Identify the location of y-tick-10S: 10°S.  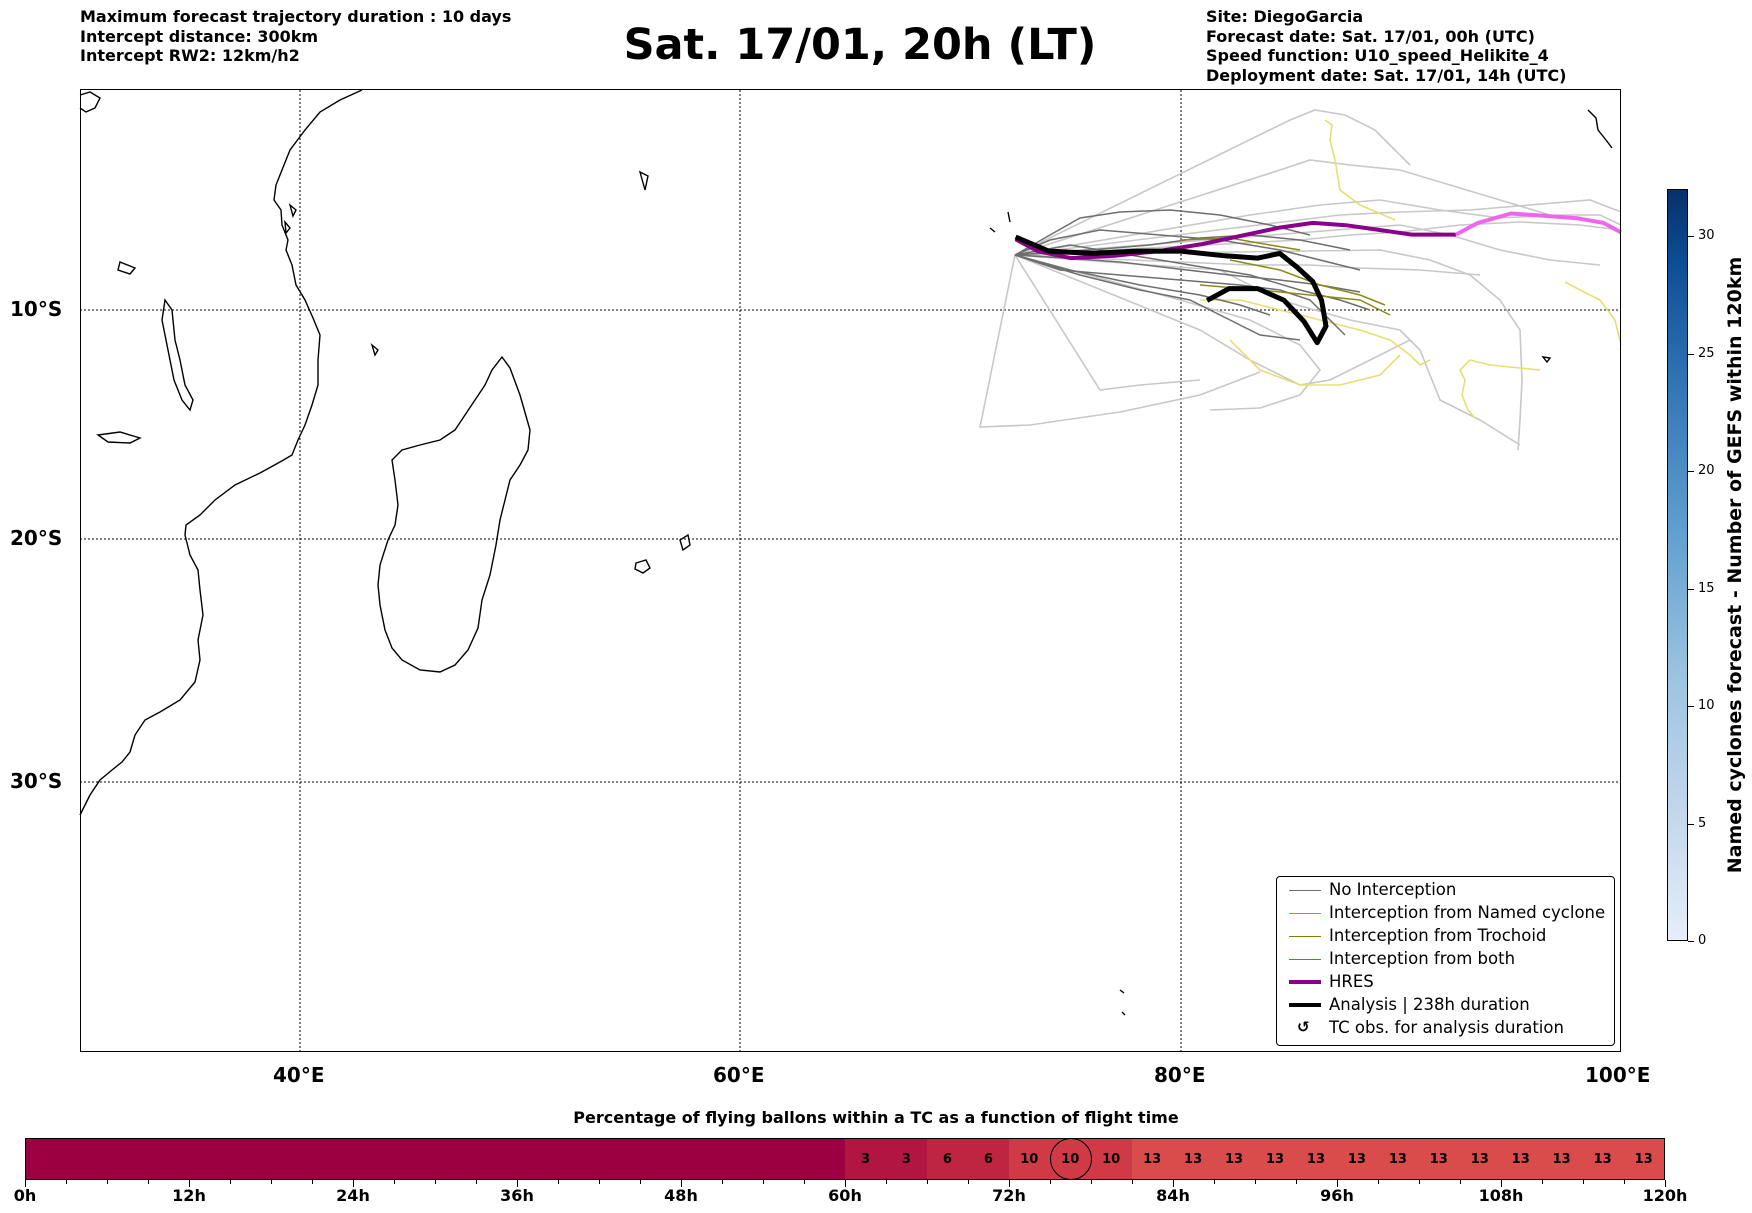
(36, 309).